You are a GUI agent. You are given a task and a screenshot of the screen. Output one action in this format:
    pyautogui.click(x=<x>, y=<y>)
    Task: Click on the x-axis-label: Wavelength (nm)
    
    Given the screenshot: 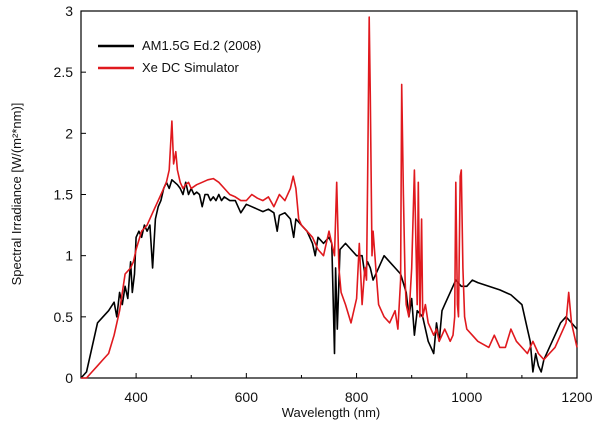 What is the action you would take?
    pyautogui.click(x=331, y=412)
    